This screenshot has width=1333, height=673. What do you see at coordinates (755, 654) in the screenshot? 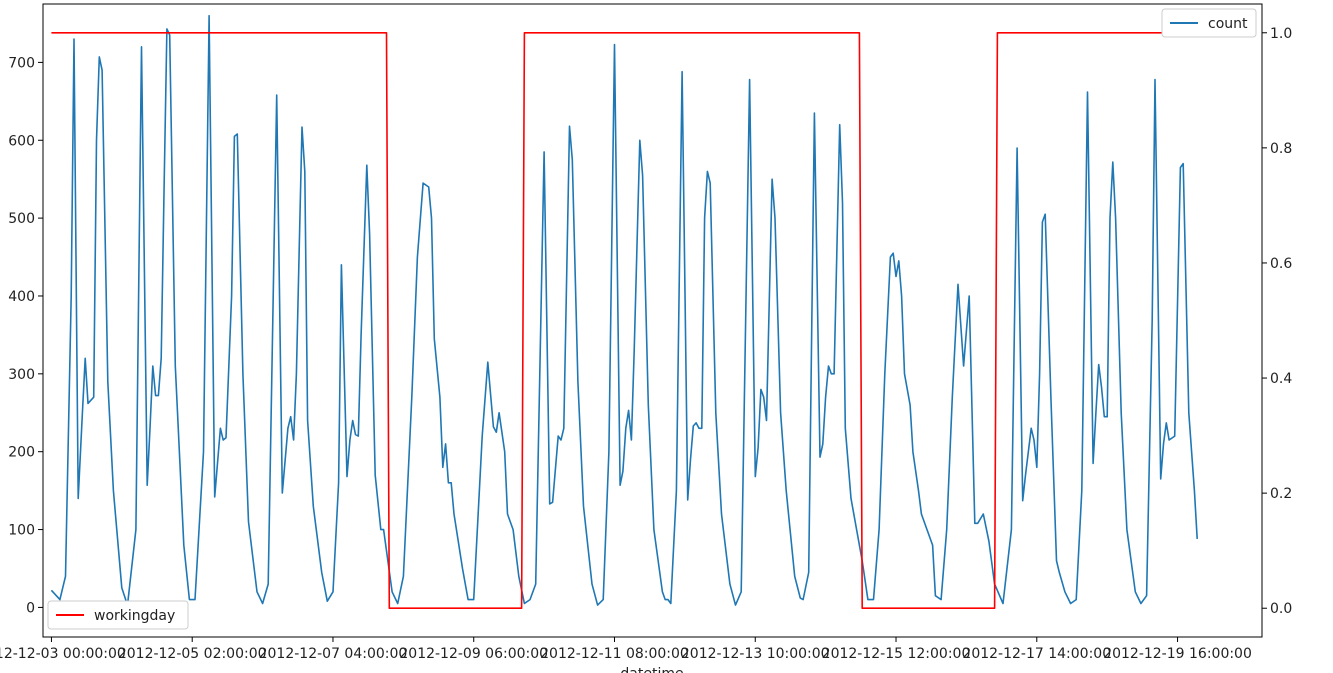
I see `x-tick-label: 2012-12-13 10:00:00` at bounding box center [755, 654].